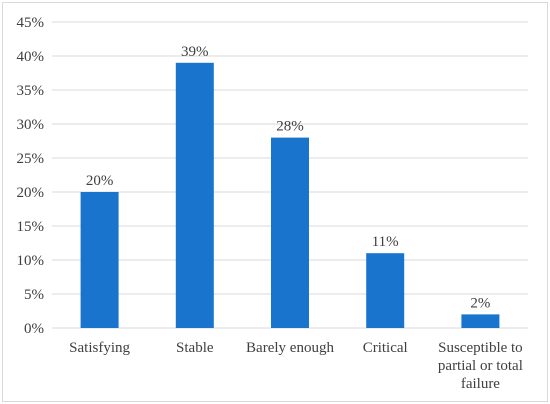 The height and width of the screenshot is (404, 550). What do you see at coordinates (480, 384) in the screenshot?
I see `x-tick-label-line: failure` at bounding box center [480, 384].